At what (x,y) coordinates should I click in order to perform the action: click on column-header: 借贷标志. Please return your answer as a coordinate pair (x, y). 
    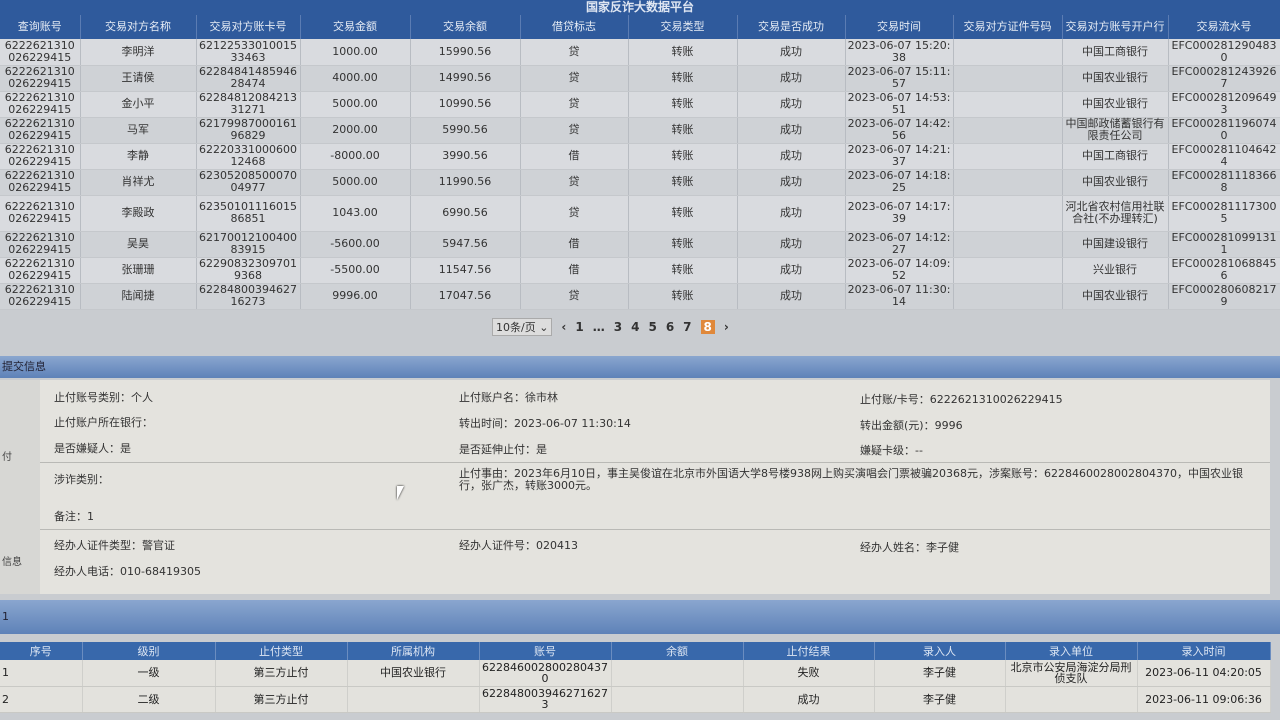
    Looking at the image, I should click on (574, 27).